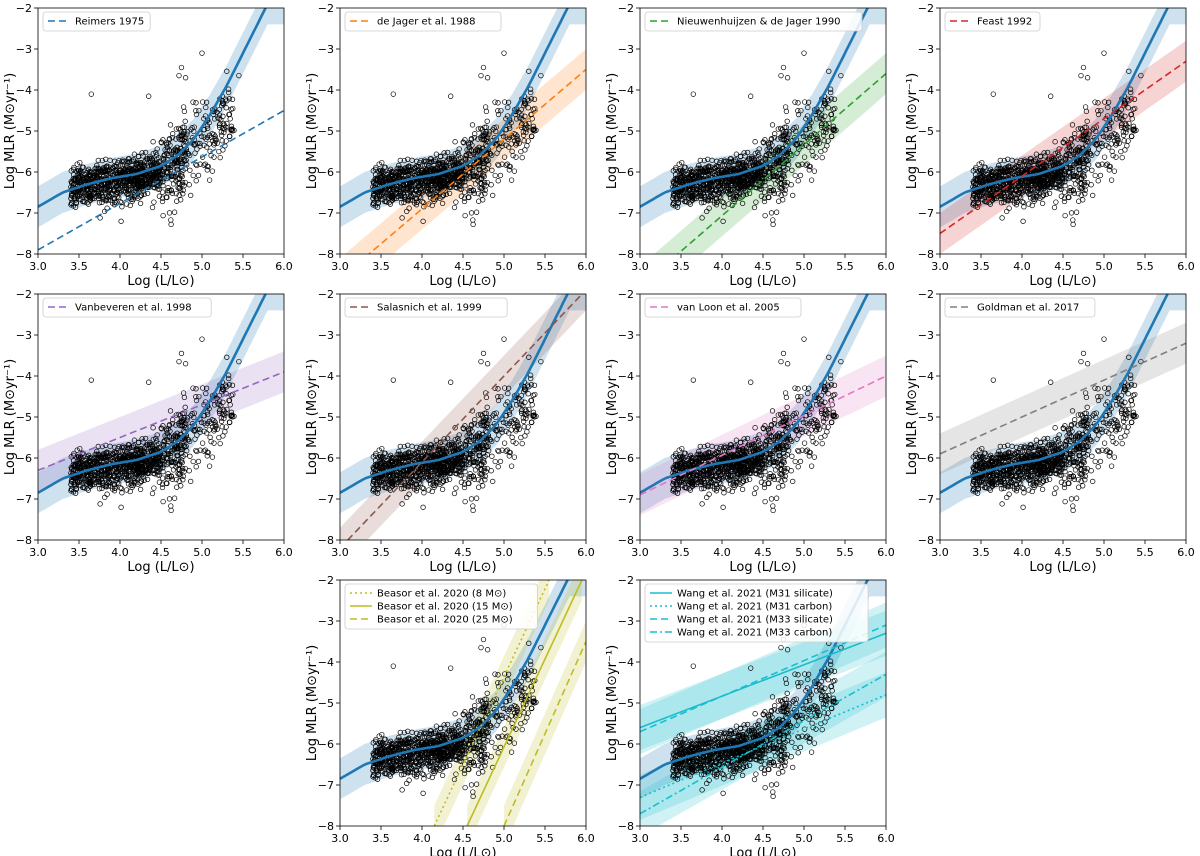  I want to click on x-tick-label: 3.5, so click(681, 266).